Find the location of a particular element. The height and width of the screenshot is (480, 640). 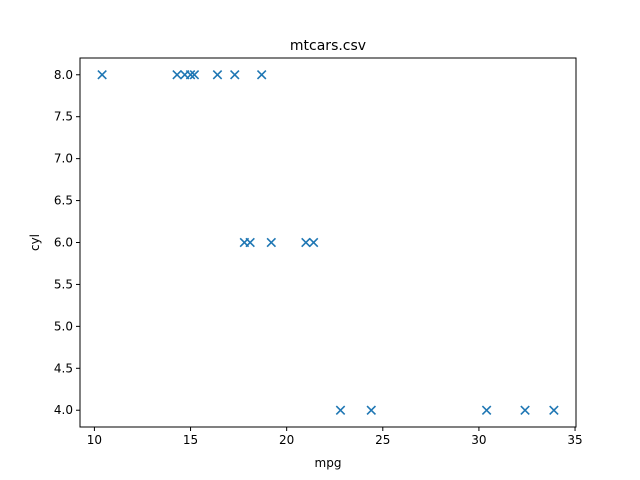

y-tick-label: 4.0 is located at coordinates (63, 410).